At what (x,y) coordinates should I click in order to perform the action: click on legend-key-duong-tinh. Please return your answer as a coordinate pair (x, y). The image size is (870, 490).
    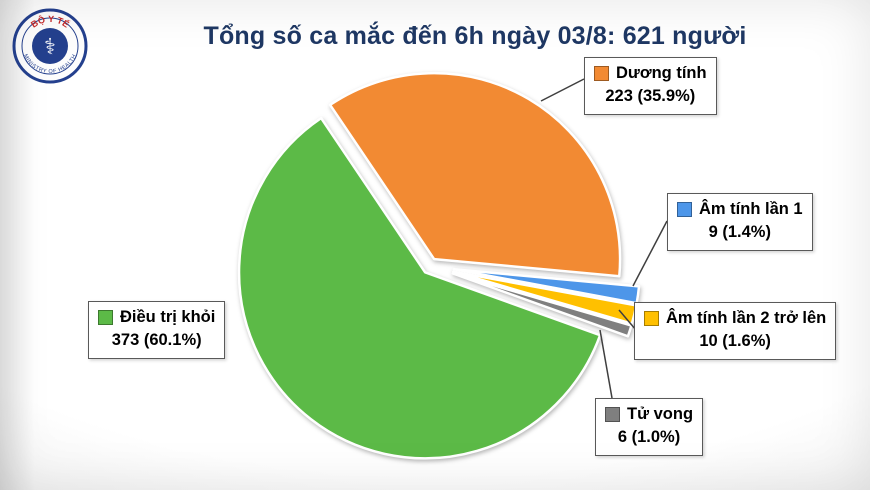
    Looking at the image, I should click on (601, 74).